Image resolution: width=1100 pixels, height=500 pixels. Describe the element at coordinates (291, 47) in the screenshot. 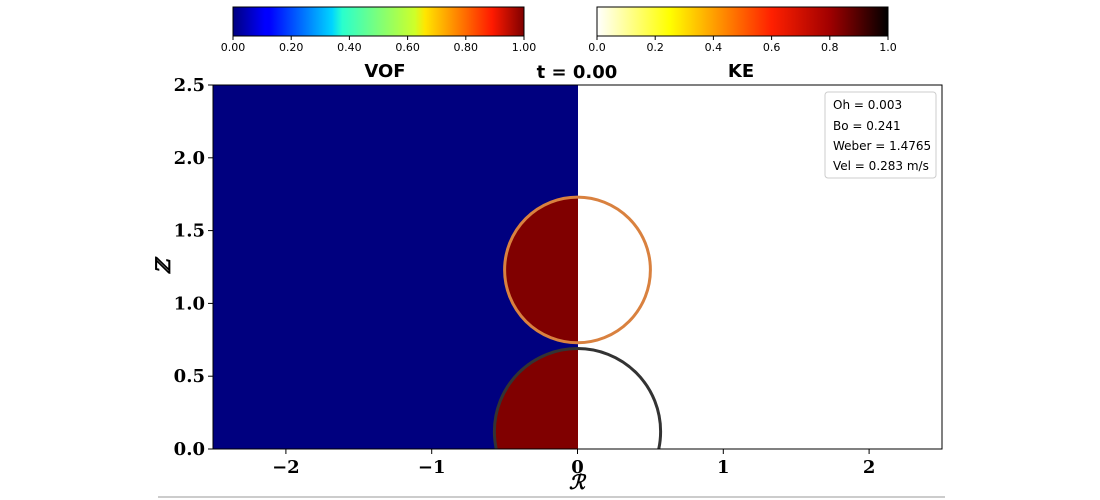

I see `colorbar-tick-label: 0.20` at that location.